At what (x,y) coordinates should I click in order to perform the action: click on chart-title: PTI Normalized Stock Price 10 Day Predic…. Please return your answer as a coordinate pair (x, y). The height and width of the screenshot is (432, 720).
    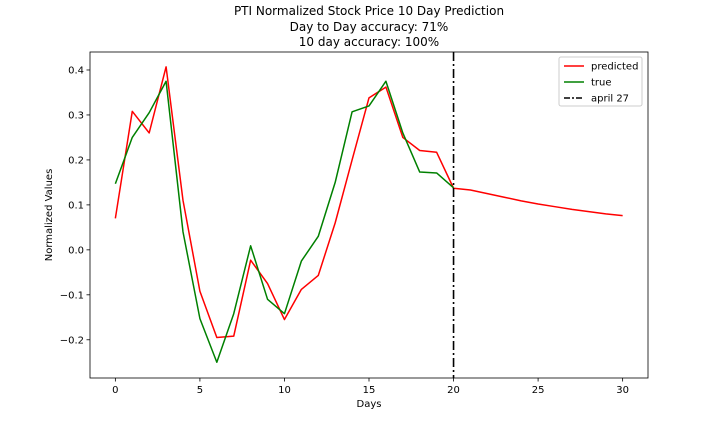
    Looking at the image, I should click on (369, 11).